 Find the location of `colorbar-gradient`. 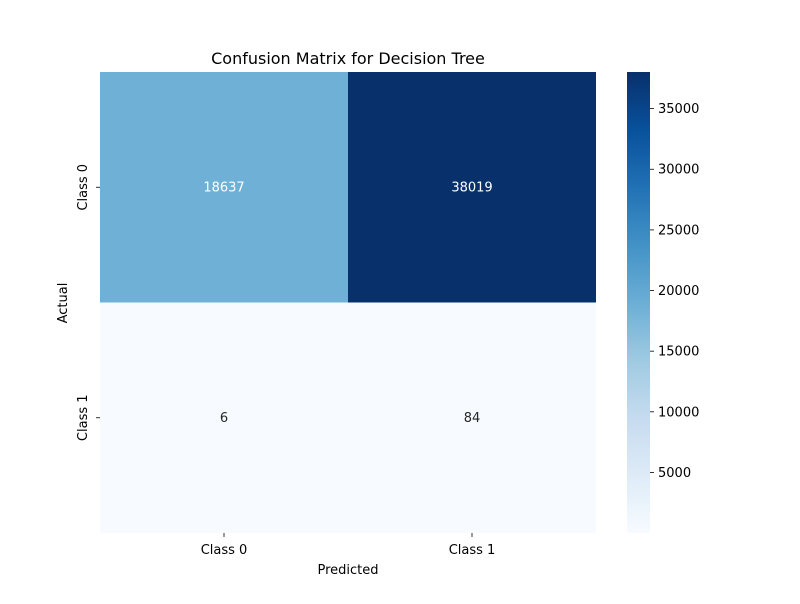

colorbar-gradient is located at coordinates (638, 302).